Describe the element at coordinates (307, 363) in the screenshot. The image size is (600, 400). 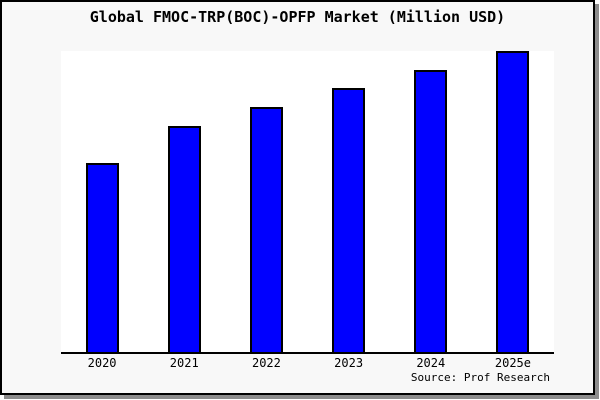
I see `x-axis-labels: 2020 2021 2022 2023 2024 2025e` at that location.